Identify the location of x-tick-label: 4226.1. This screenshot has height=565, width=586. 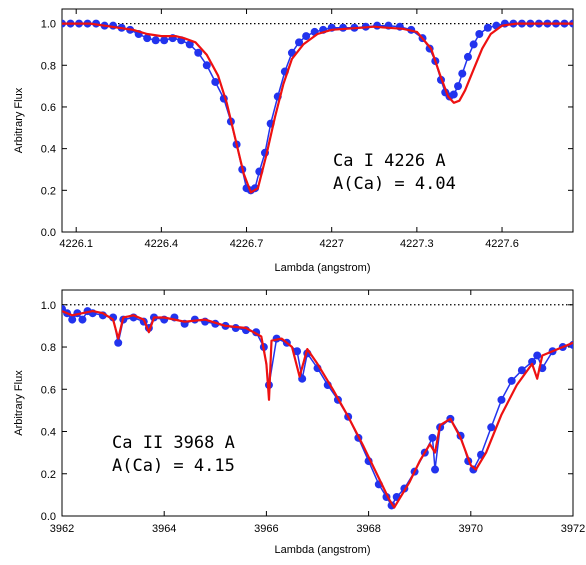
(76, 244).